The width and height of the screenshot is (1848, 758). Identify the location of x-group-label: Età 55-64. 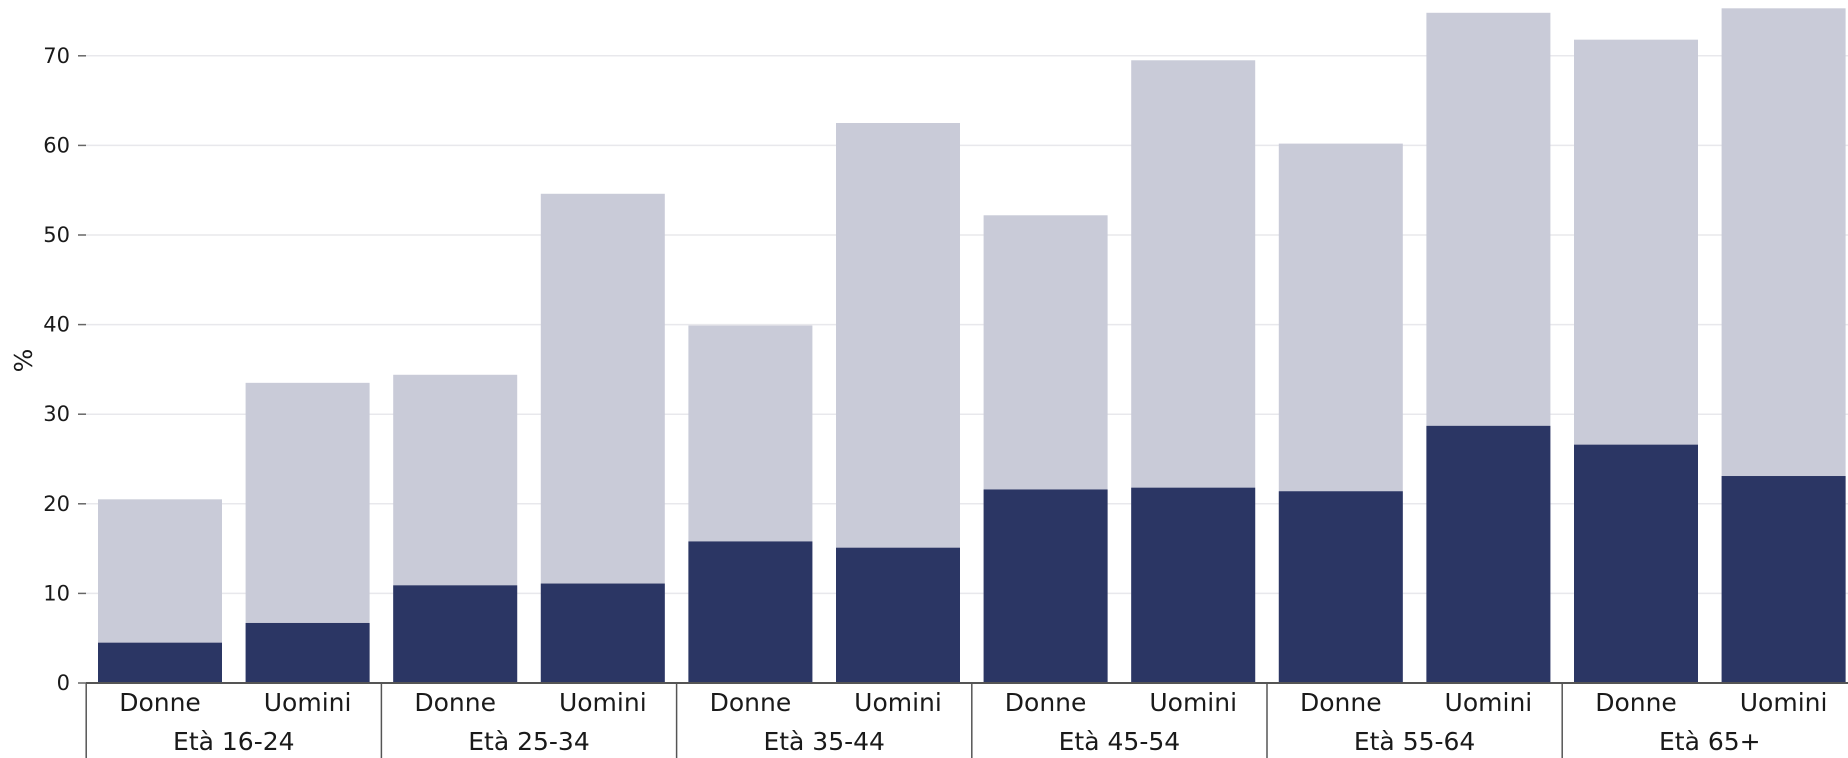
(1415, 741).